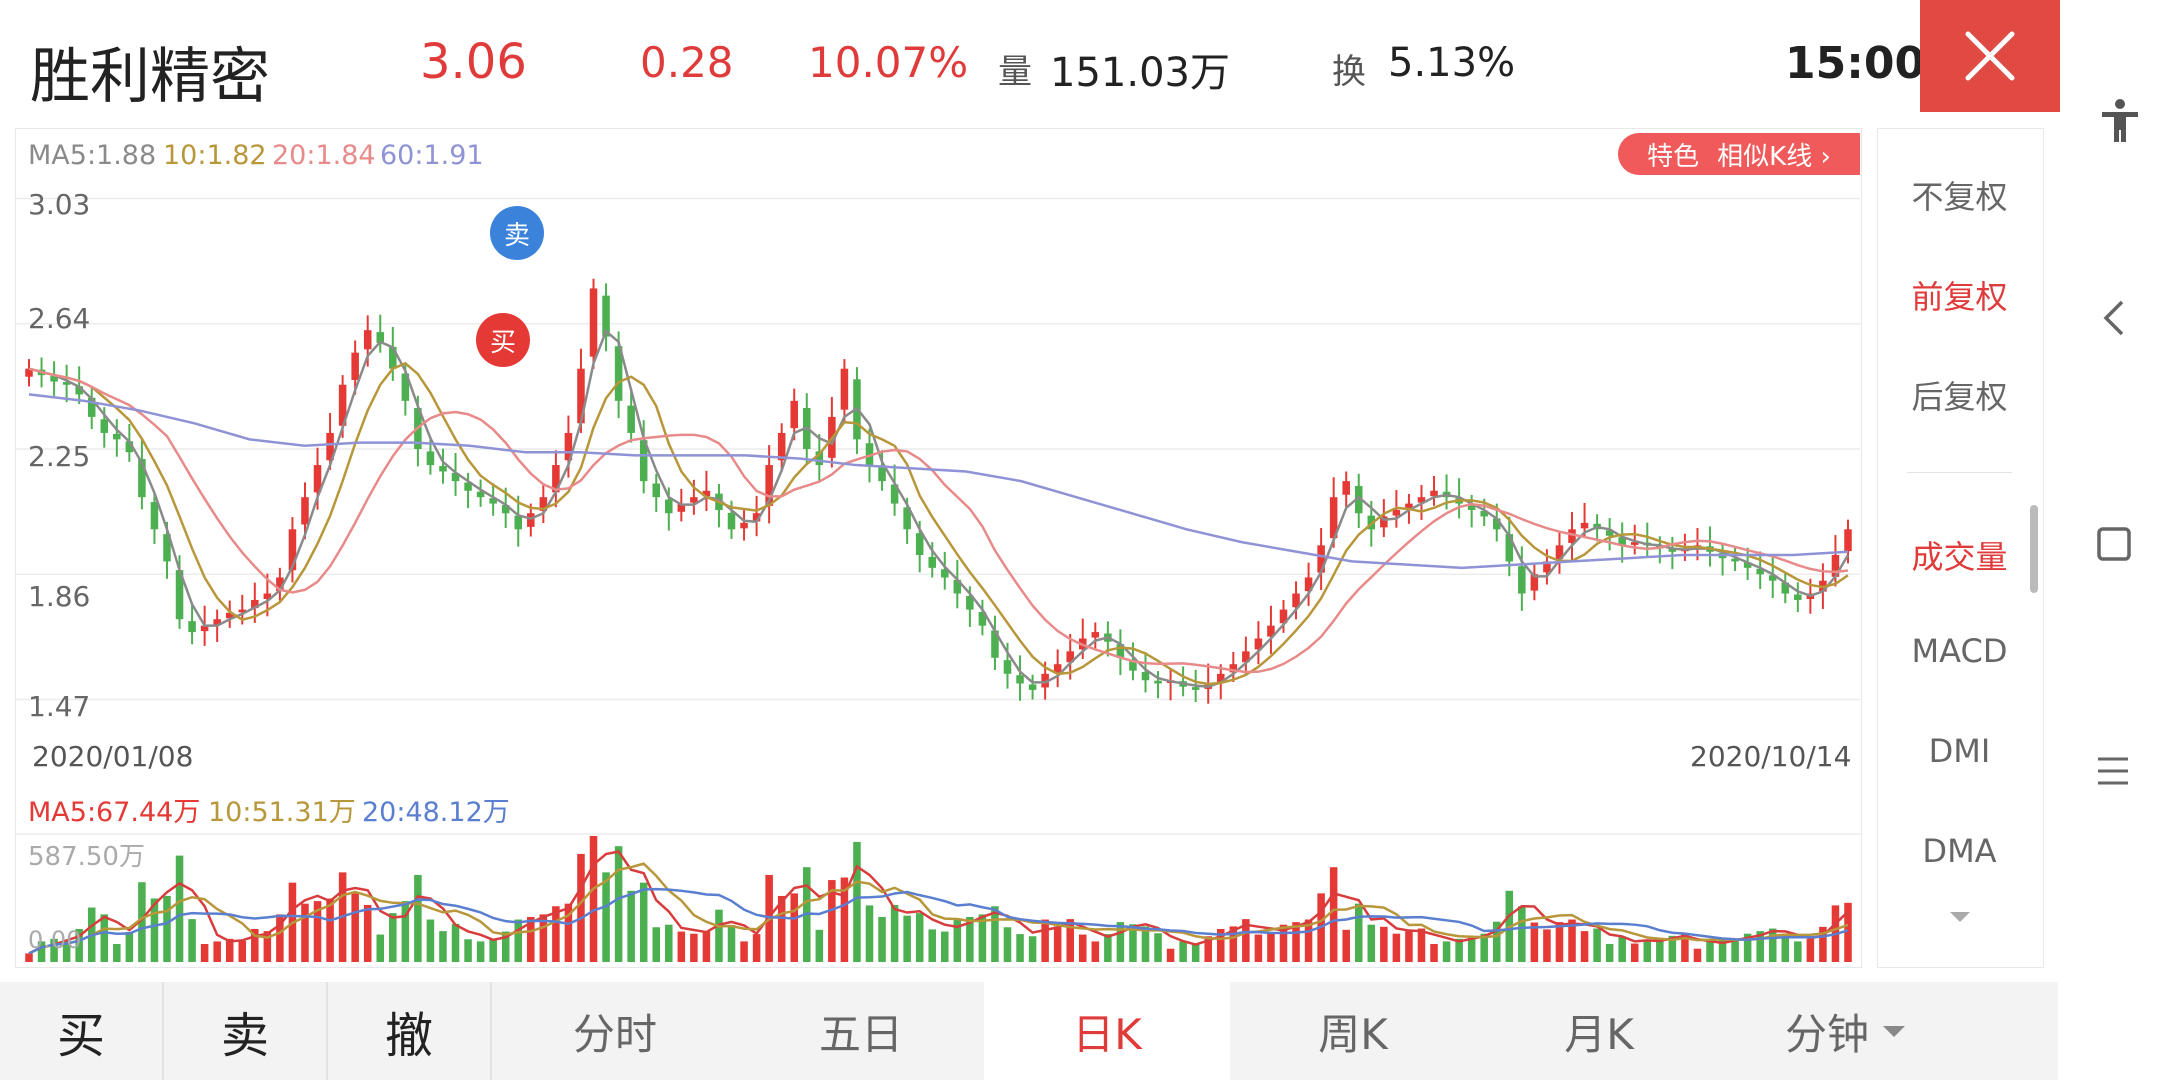 The width and height of the screenshot is (2158, 1080). Describe the element at coordinates (1960, 917) in the screenshot. I see `chevron-down-icon` at that location.